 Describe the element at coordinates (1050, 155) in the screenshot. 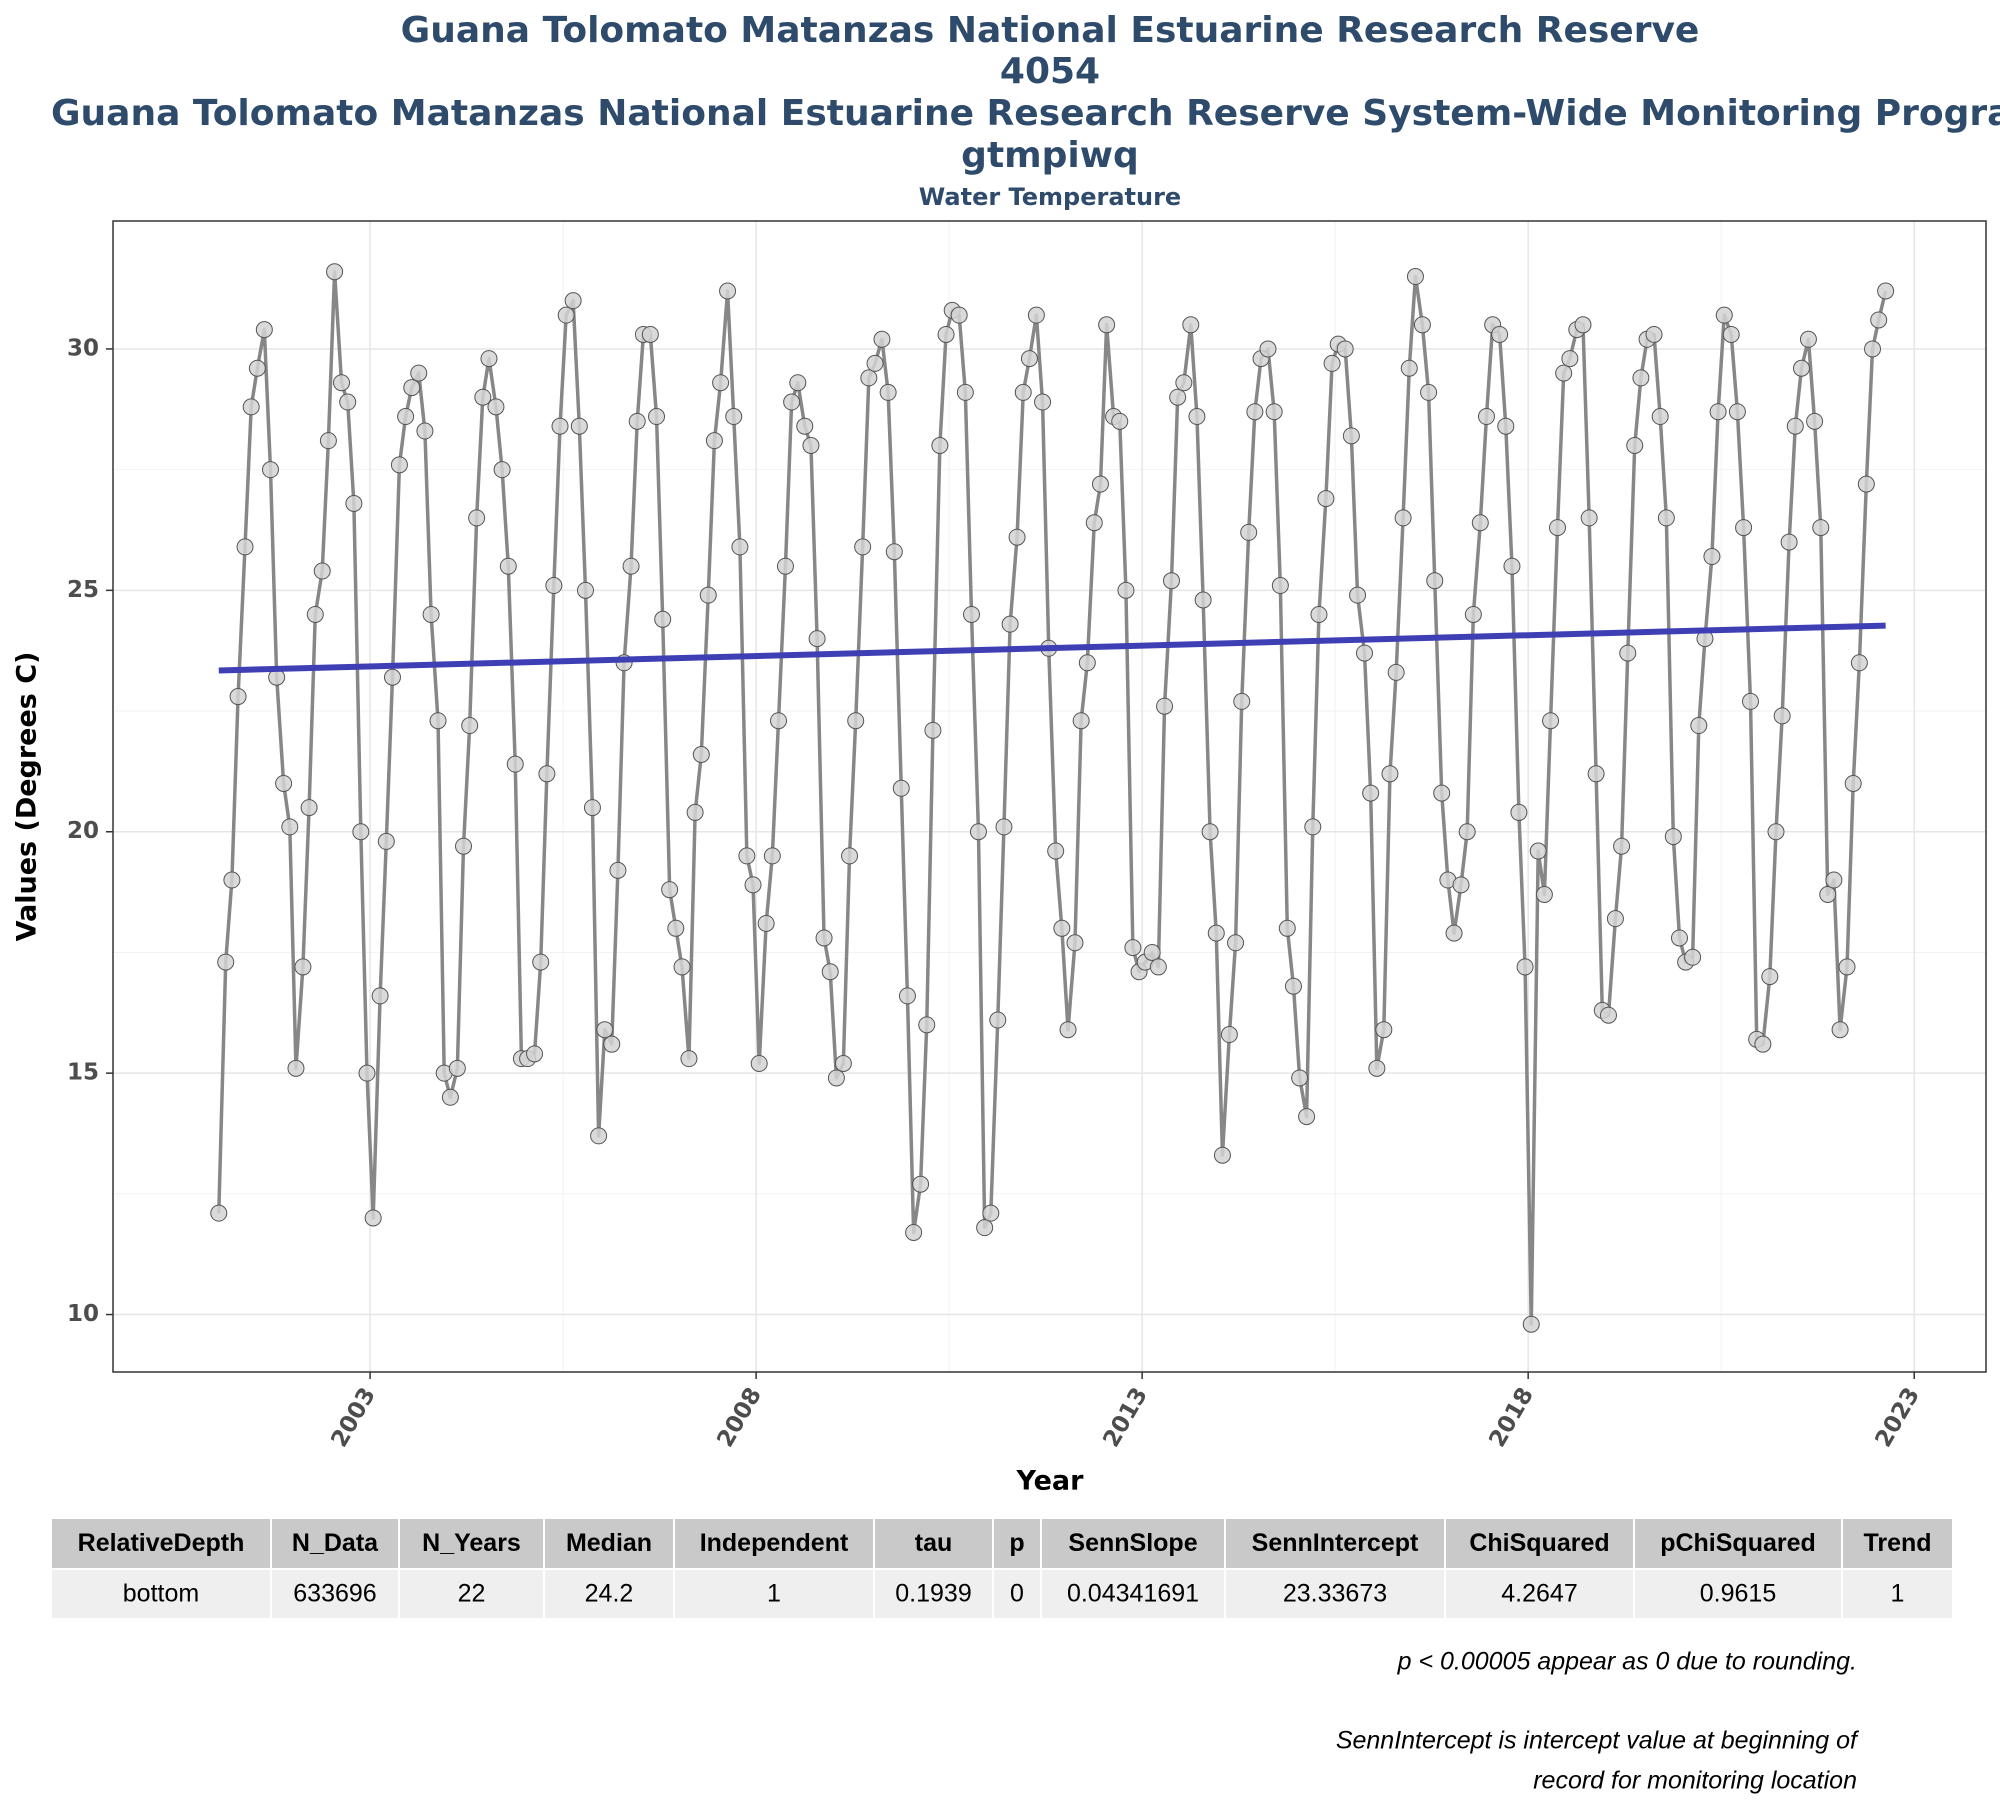

I see `chart-title: gtmpiwq` at that location.